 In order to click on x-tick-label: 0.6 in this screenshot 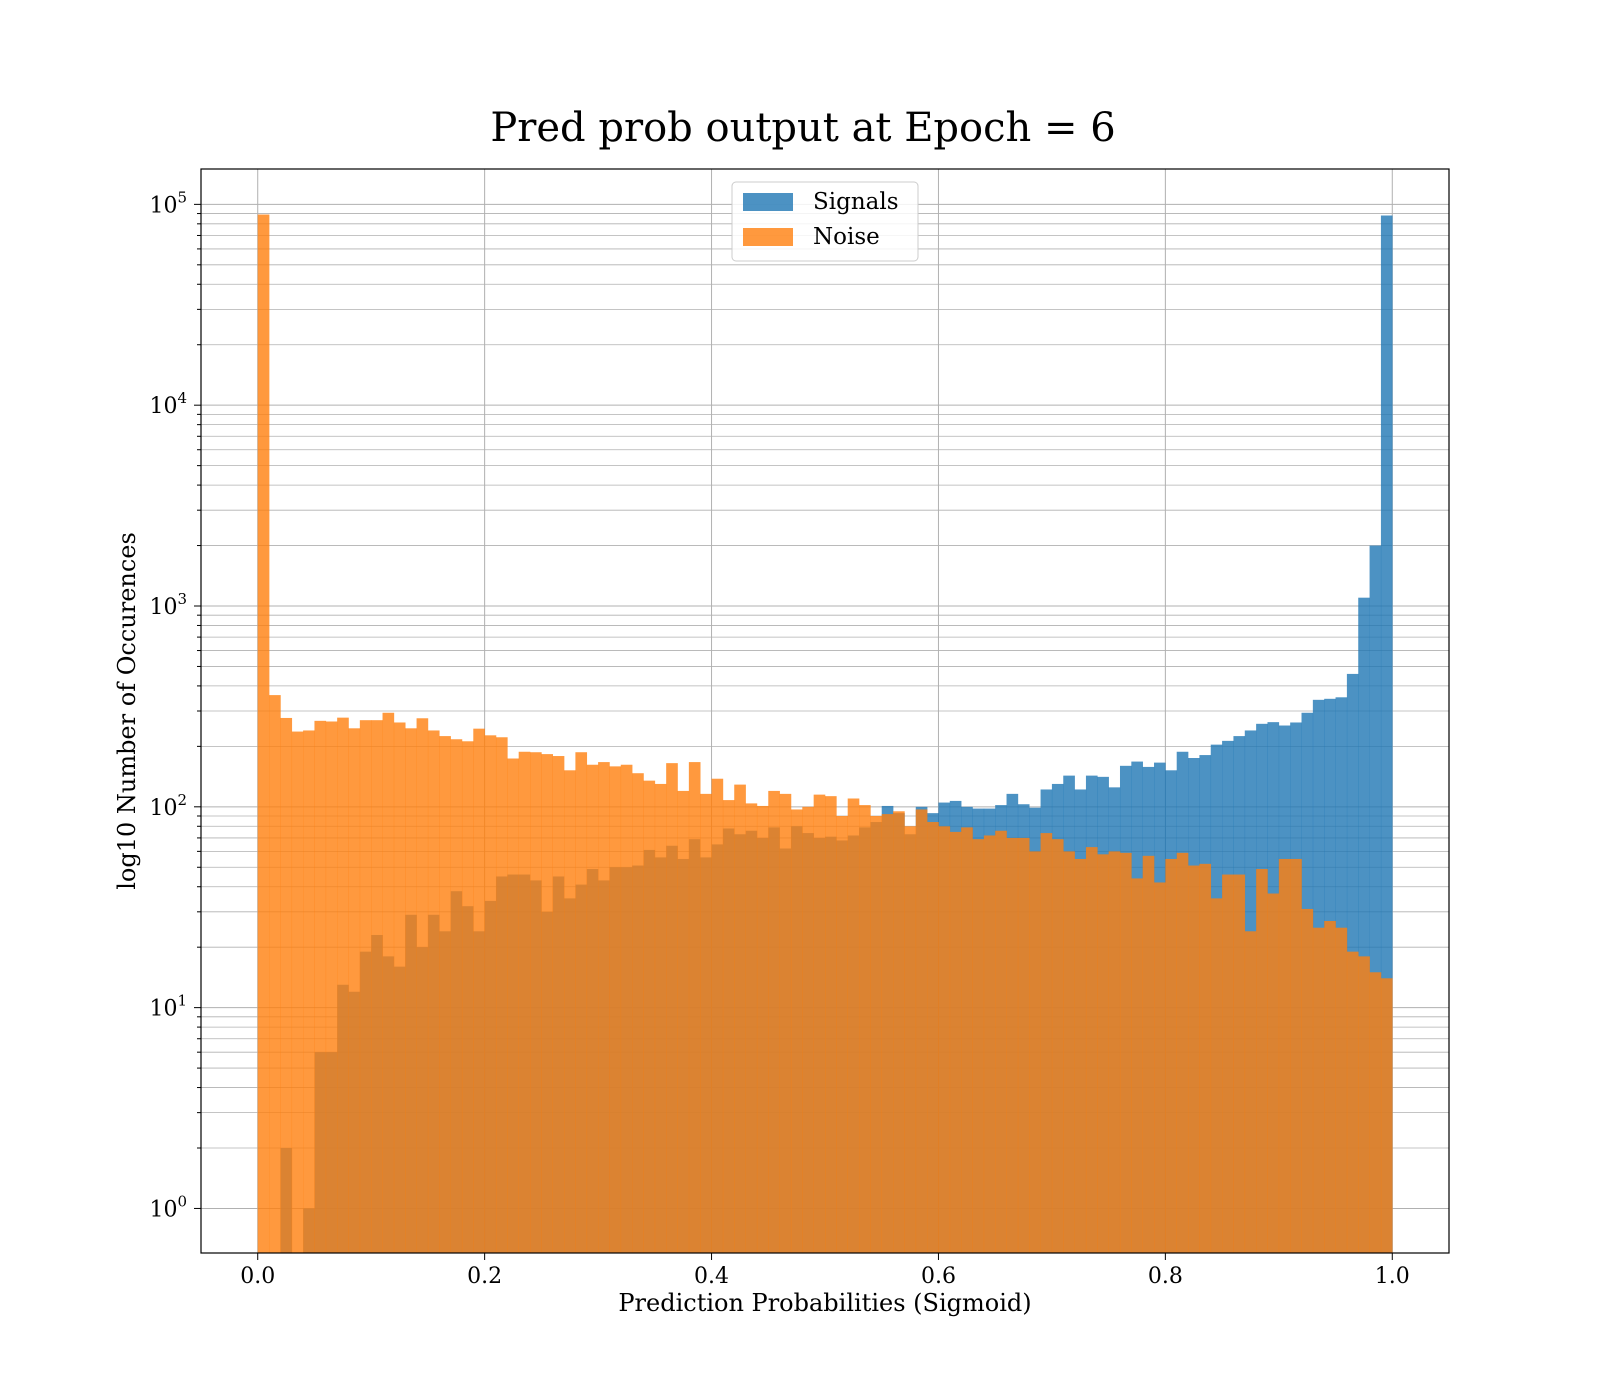, I will do `click(938, 1276)`.